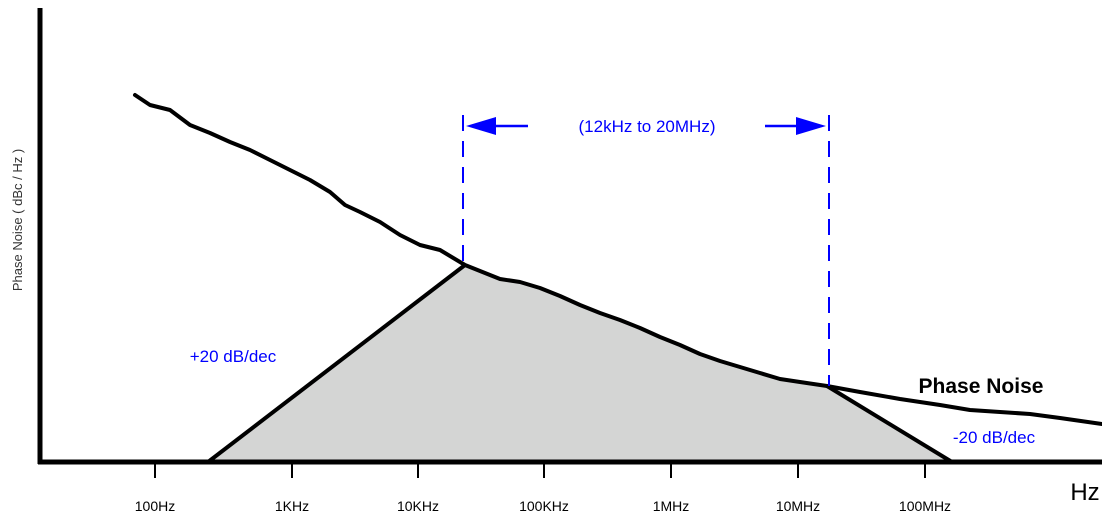 This screenshot has height=523, width=1102. I want to click on rising-slope-line, so click(336, 363).